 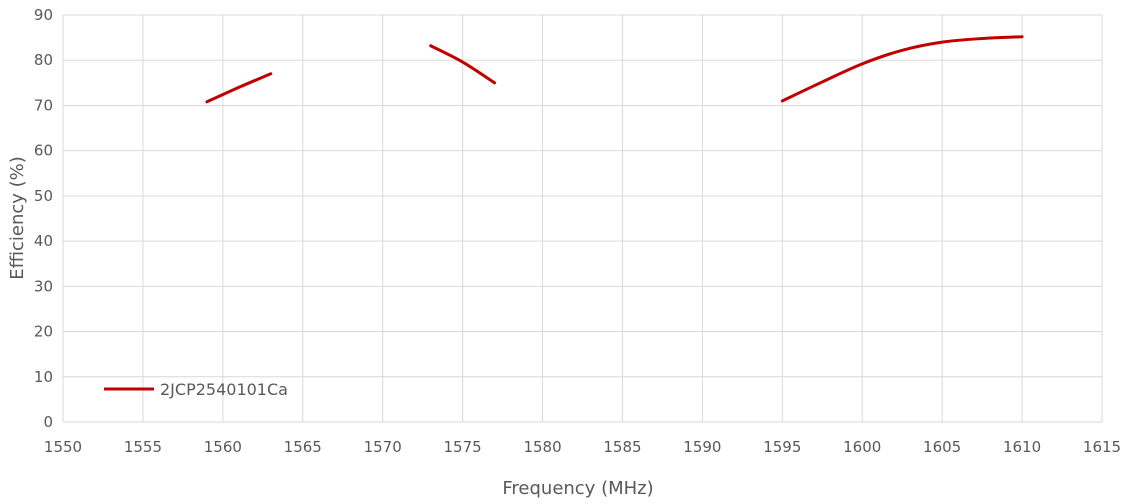 I want to click on y-tick-label: 0, so click(x=48, y=422).